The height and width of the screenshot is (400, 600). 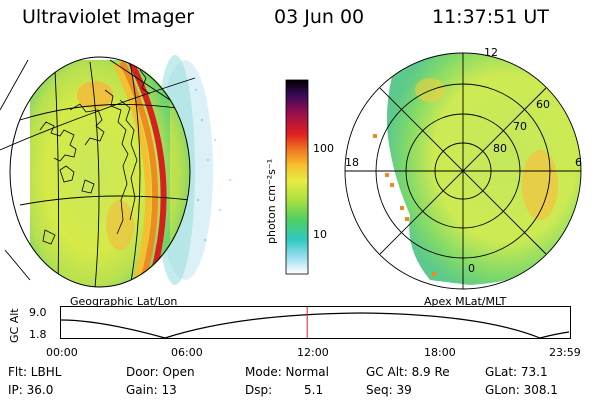 I want to click on colorbar, so click(x=297, y=177).